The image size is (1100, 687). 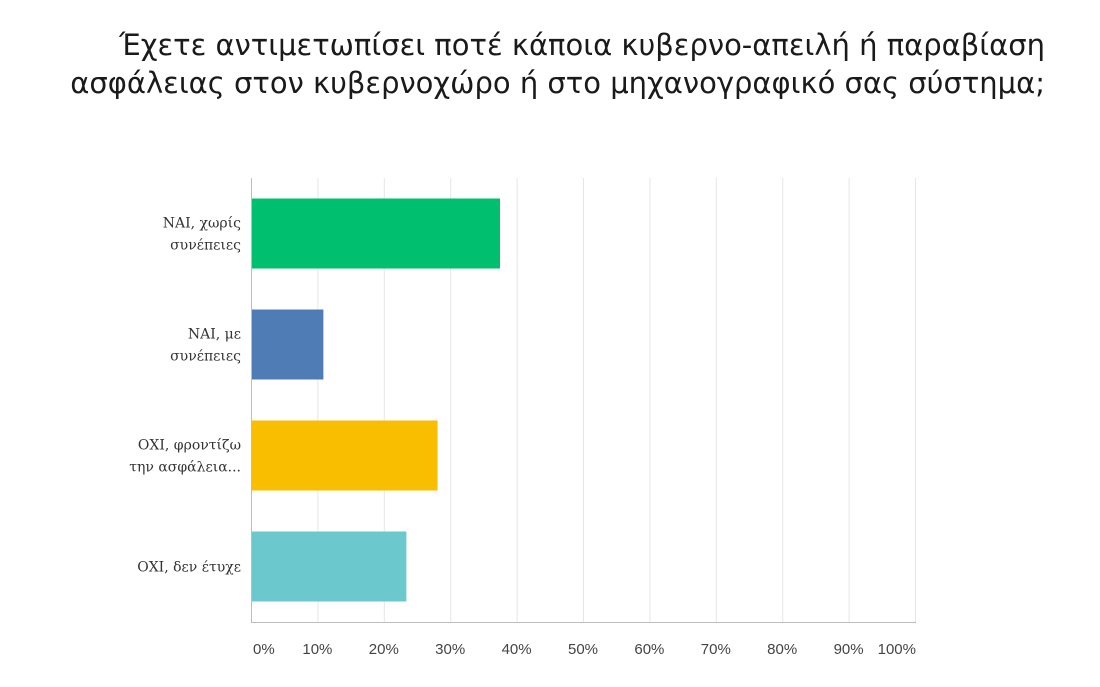 I want to click on category-label: ΝΑΙ, με, so click(x=214, y=335).